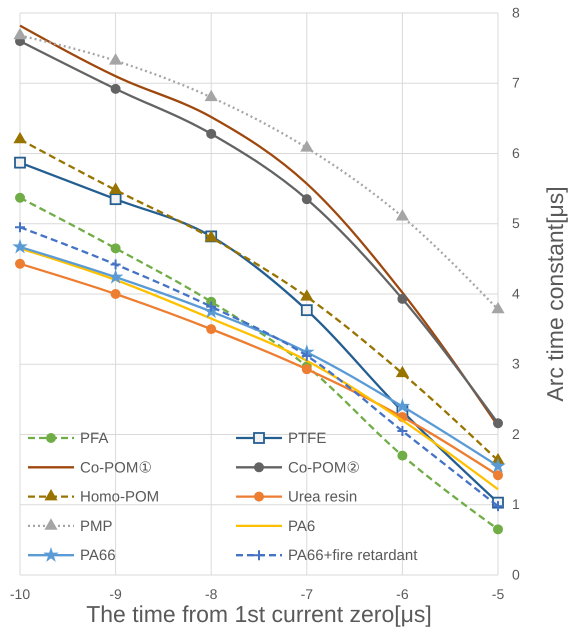 The height and width of the screenshot is (632, 576). I want to click on legend-label: Urea resin, so click(323, 497).